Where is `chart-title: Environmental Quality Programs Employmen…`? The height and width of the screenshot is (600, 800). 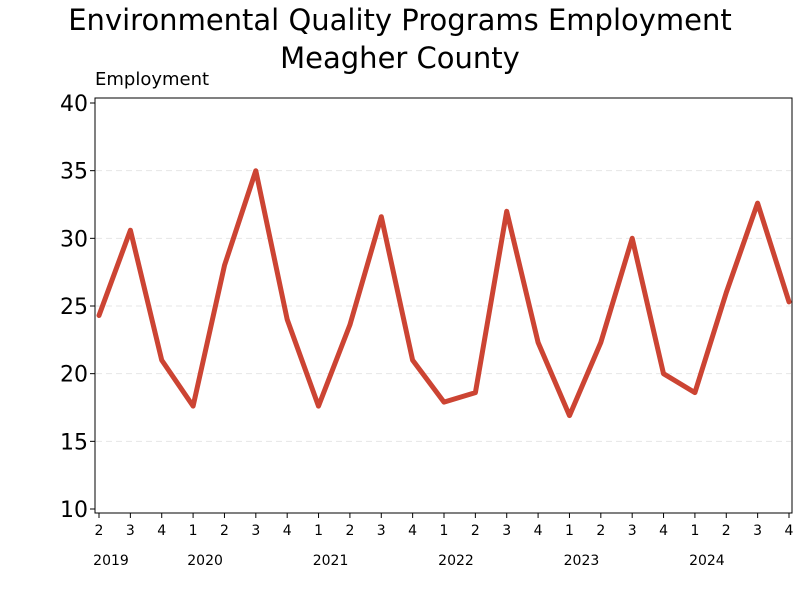
chart-title: Environmental Quality Programs Employmen… is located at coordinates (400, 20).